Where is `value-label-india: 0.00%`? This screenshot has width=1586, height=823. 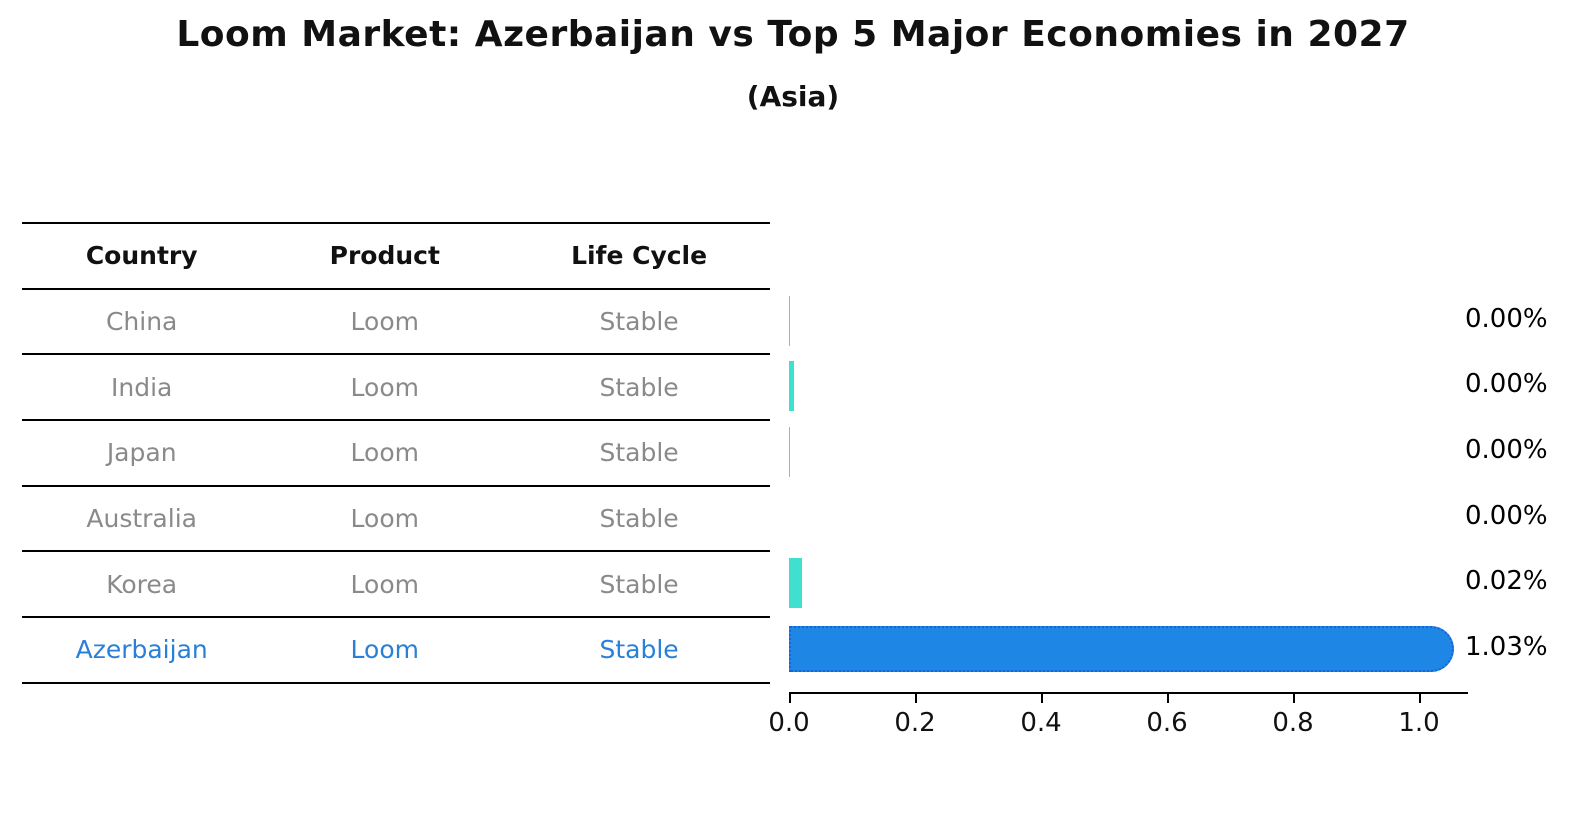 value-label-india: 0.00% is located at coordinates (1506, 384).